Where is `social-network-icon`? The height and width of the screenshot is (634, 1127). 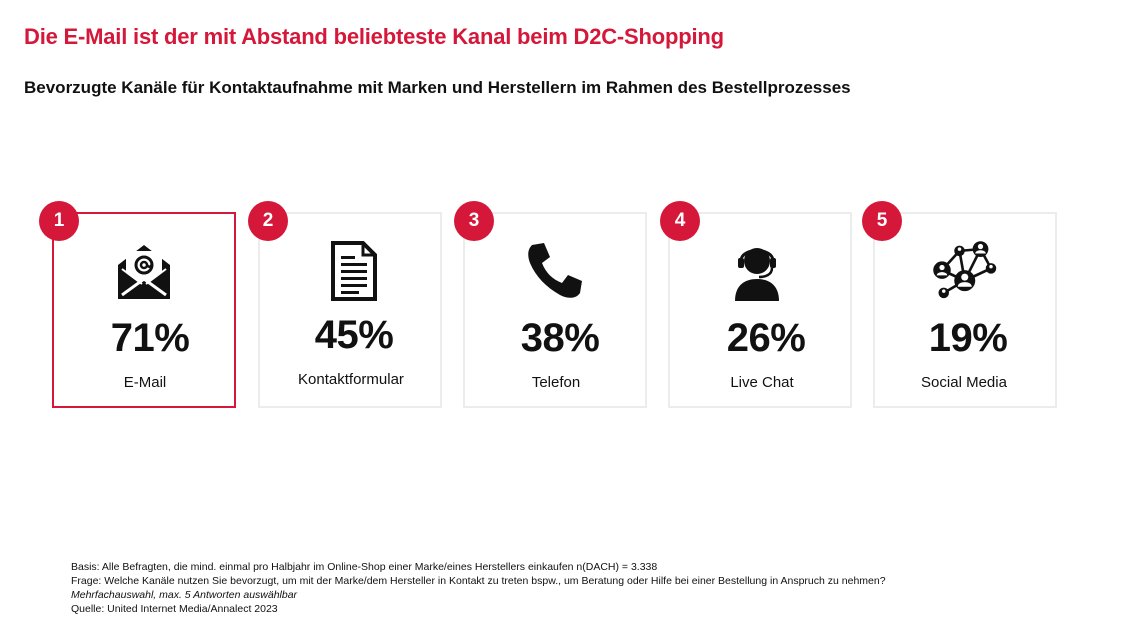 social-network-icon is located at coordinates (963, 271).